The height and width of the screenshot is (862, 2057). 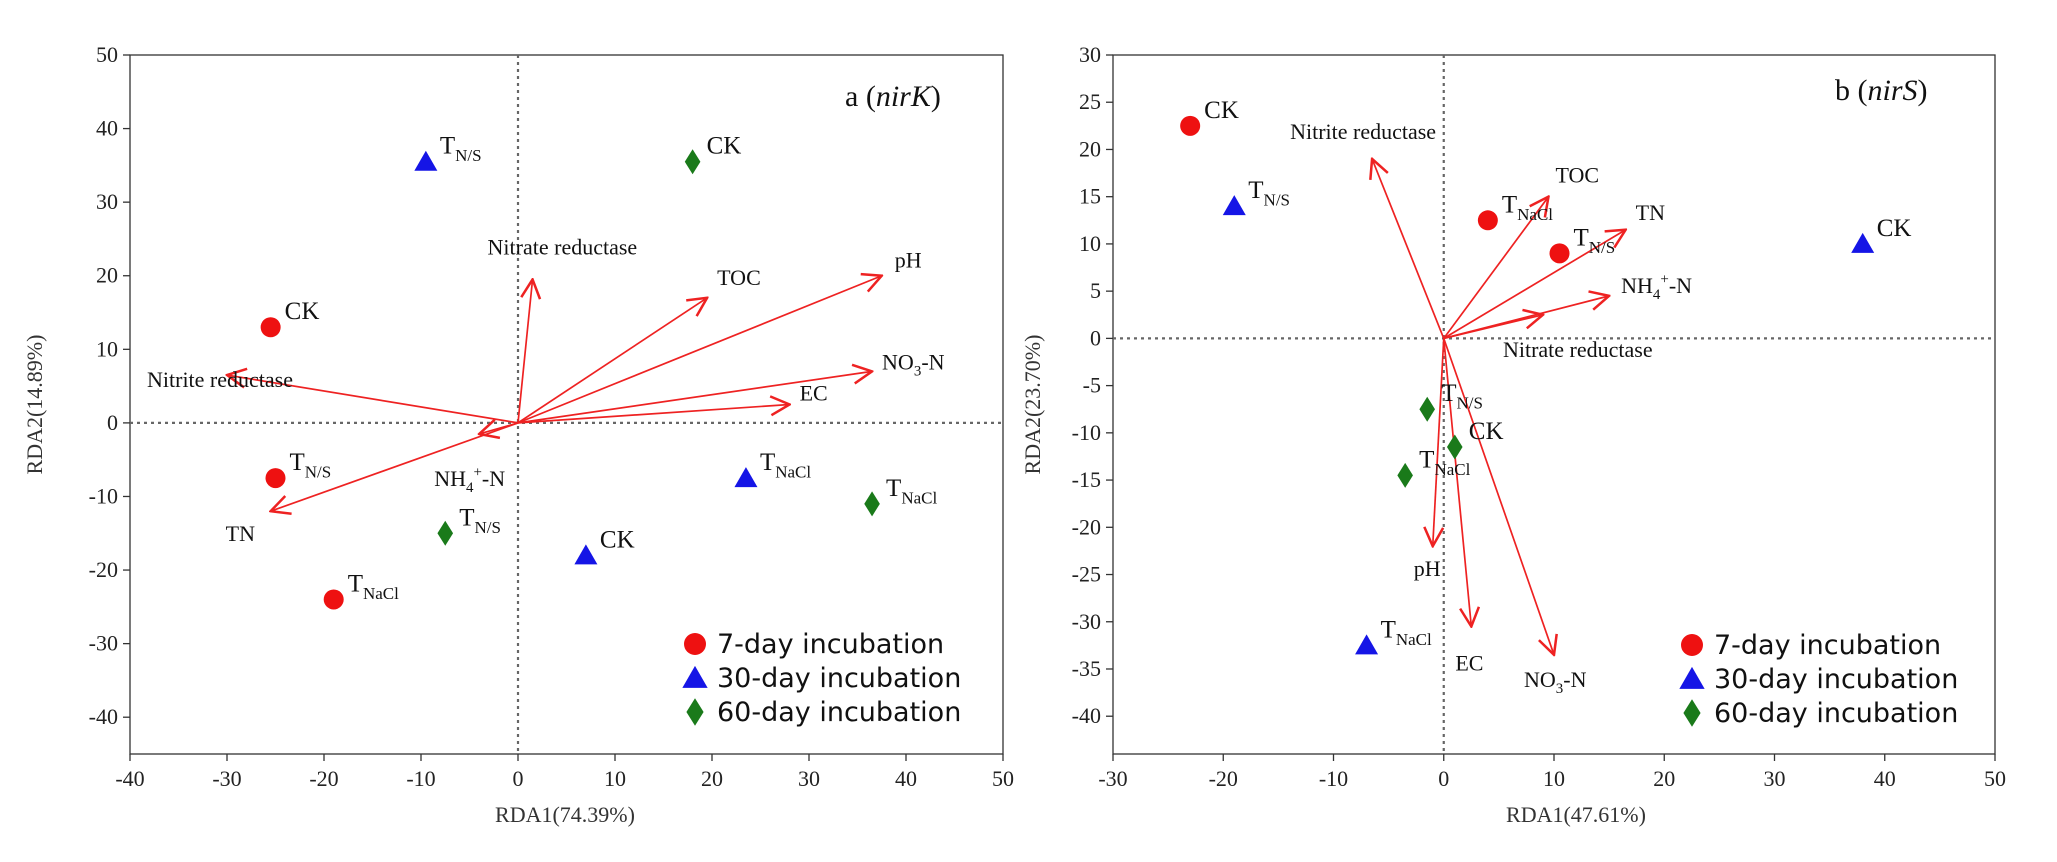 I want to click on panel-label: a (nirK), so click(x=893, y=96).